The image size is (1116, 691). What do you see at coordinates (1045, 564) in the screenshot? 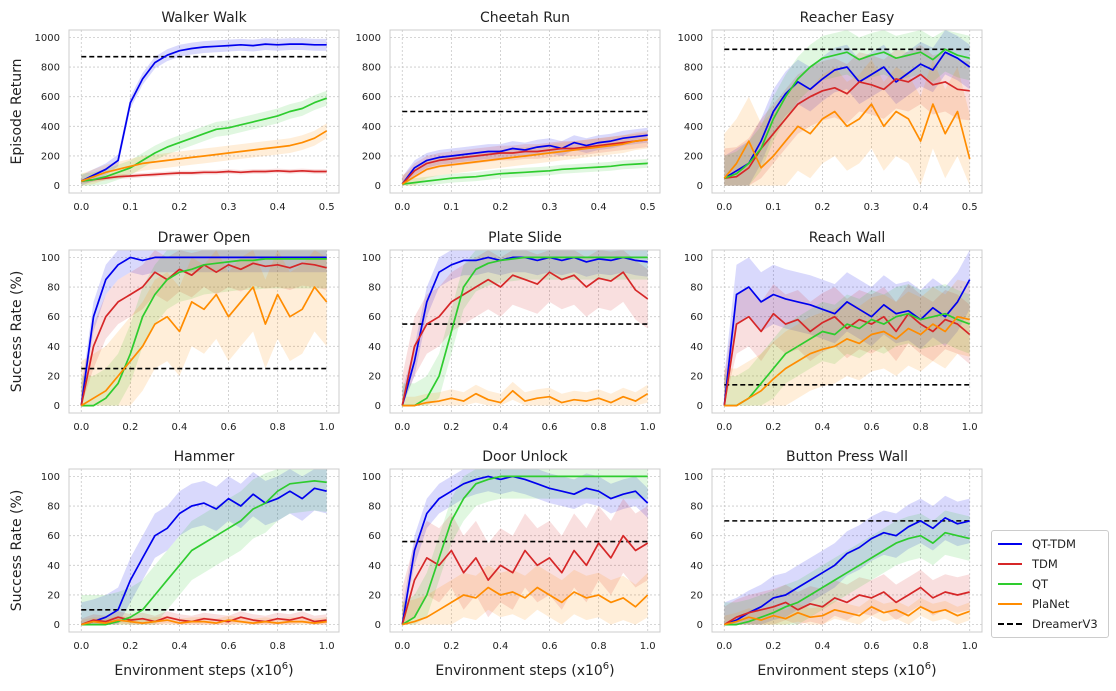
I see `legend-label: TDM` at bounding box center [1045, 564].